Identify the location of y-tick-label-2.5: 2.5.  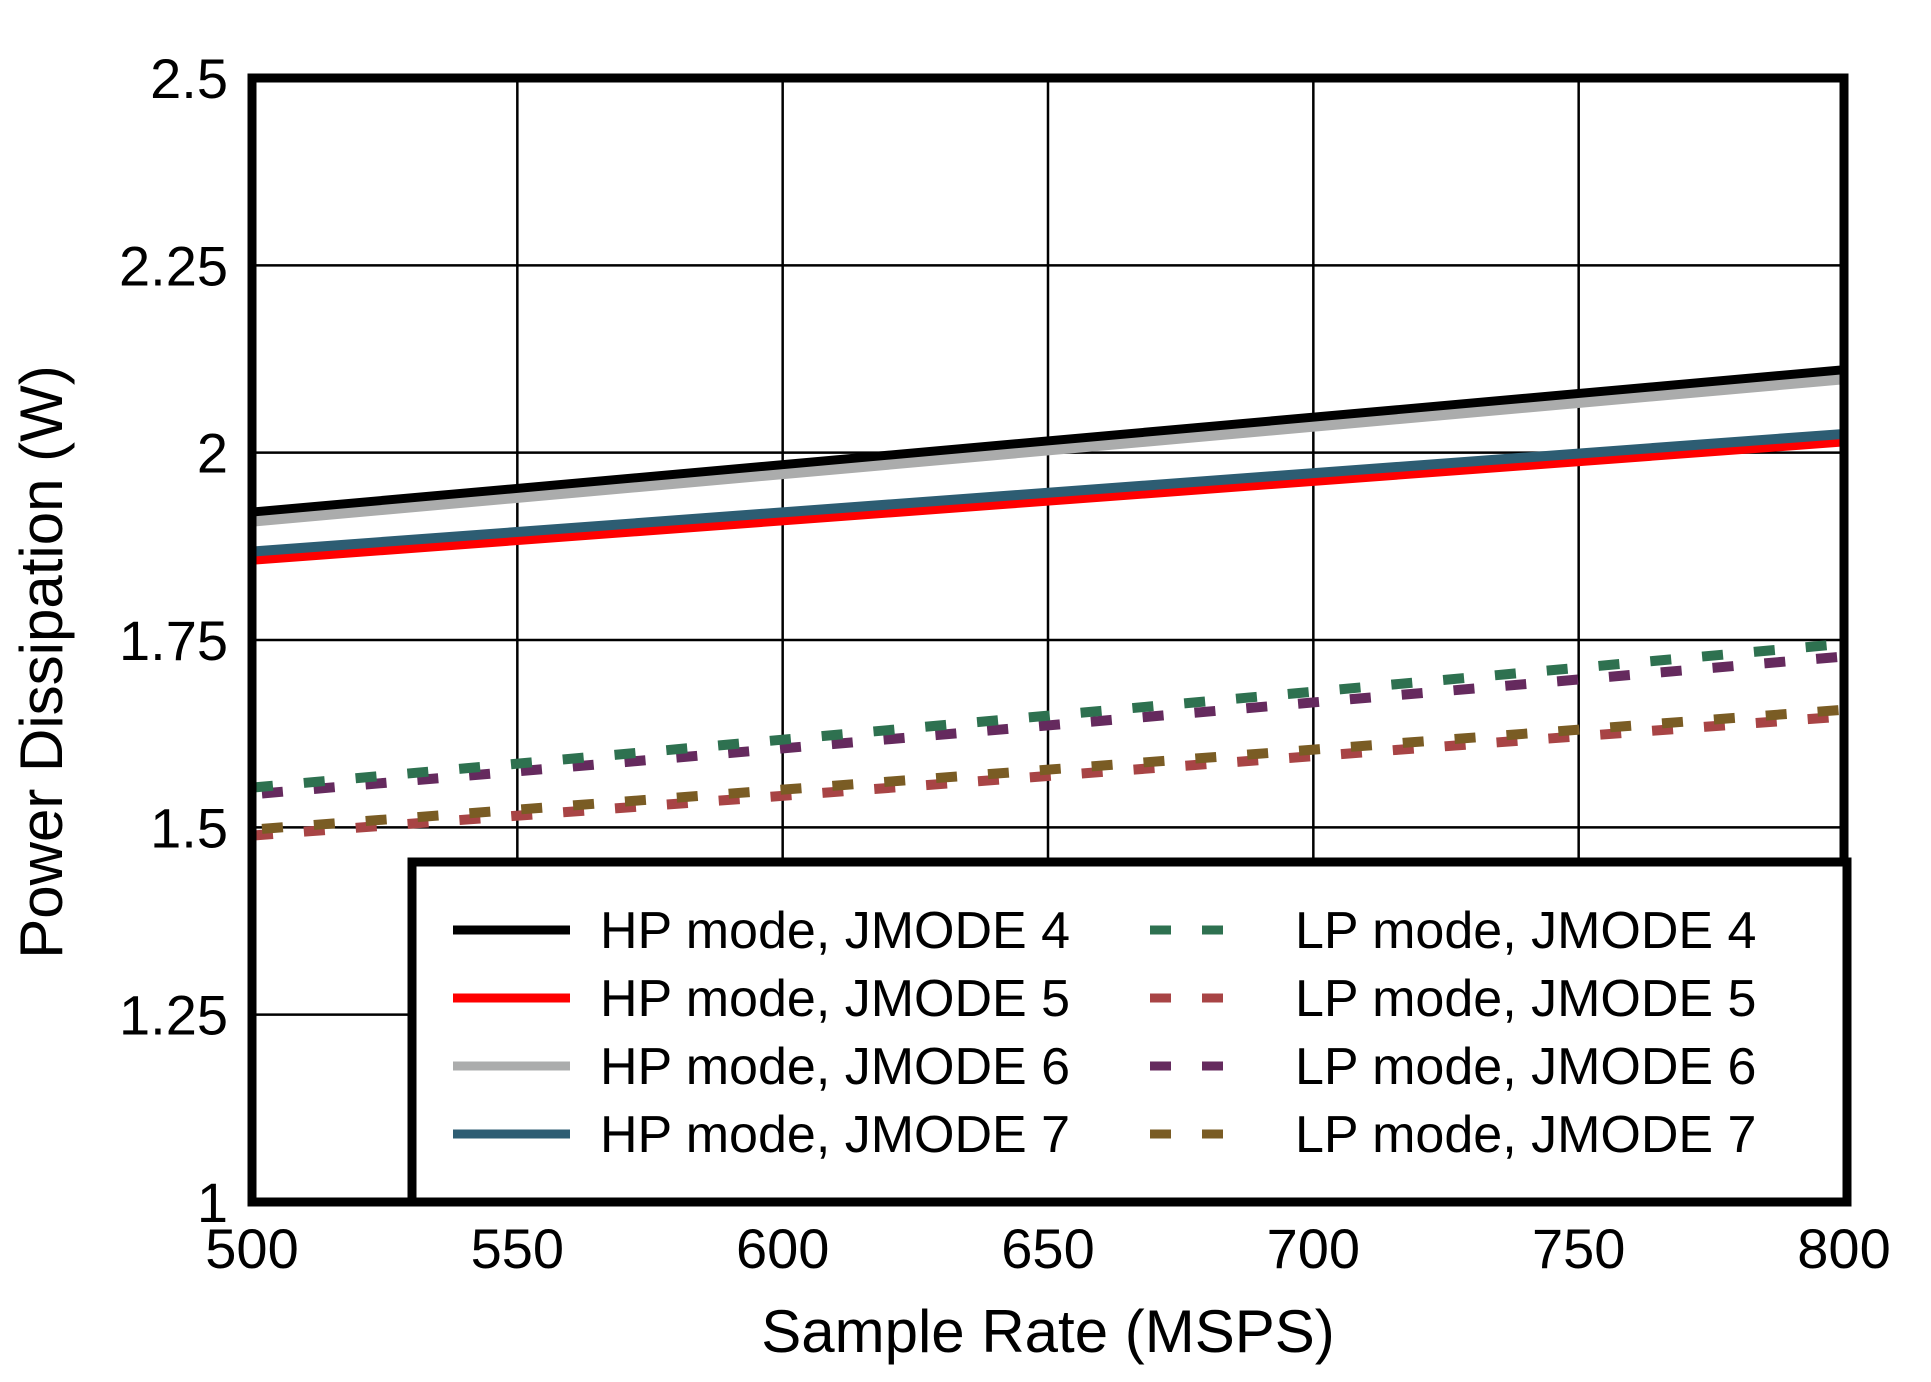
(189, 78).